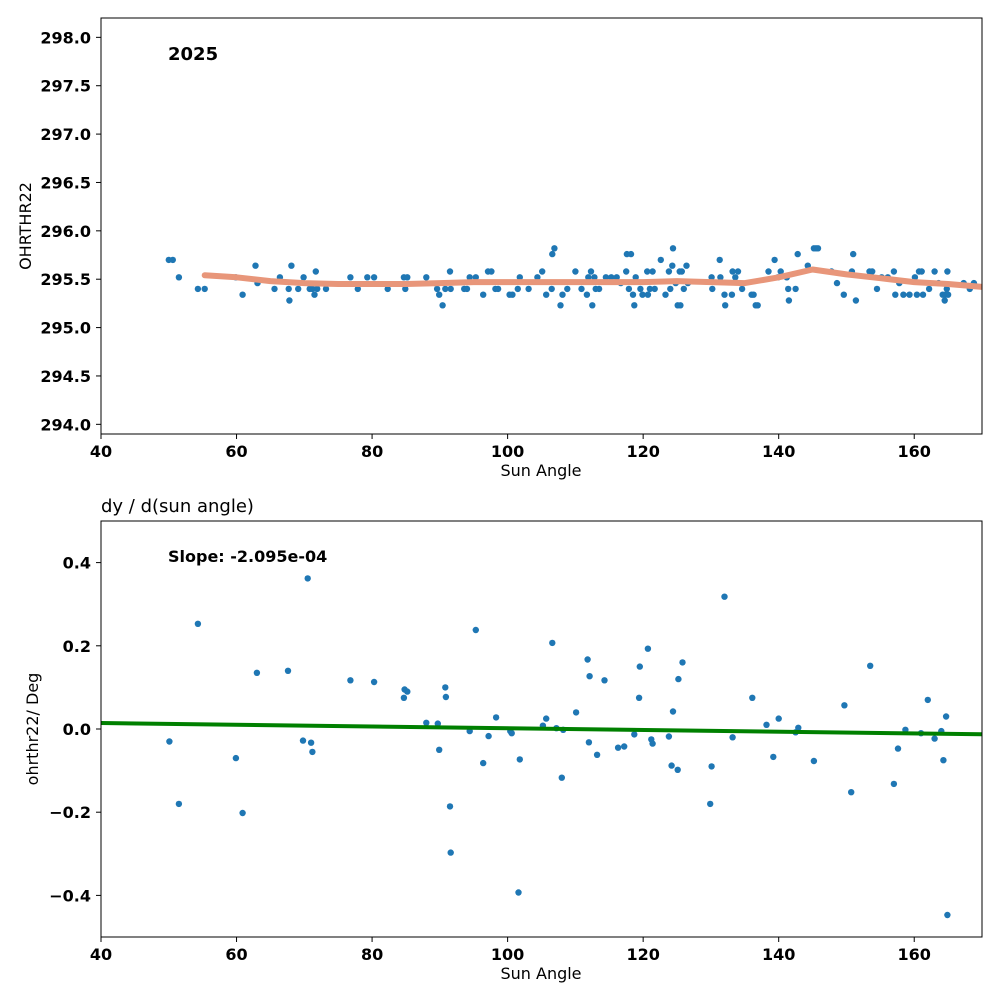 The image size is (1000, 1000). Describe the element at coordinates (65, 134) in the screenshot. I see `top-y-tick-label: 297.0` at that location.